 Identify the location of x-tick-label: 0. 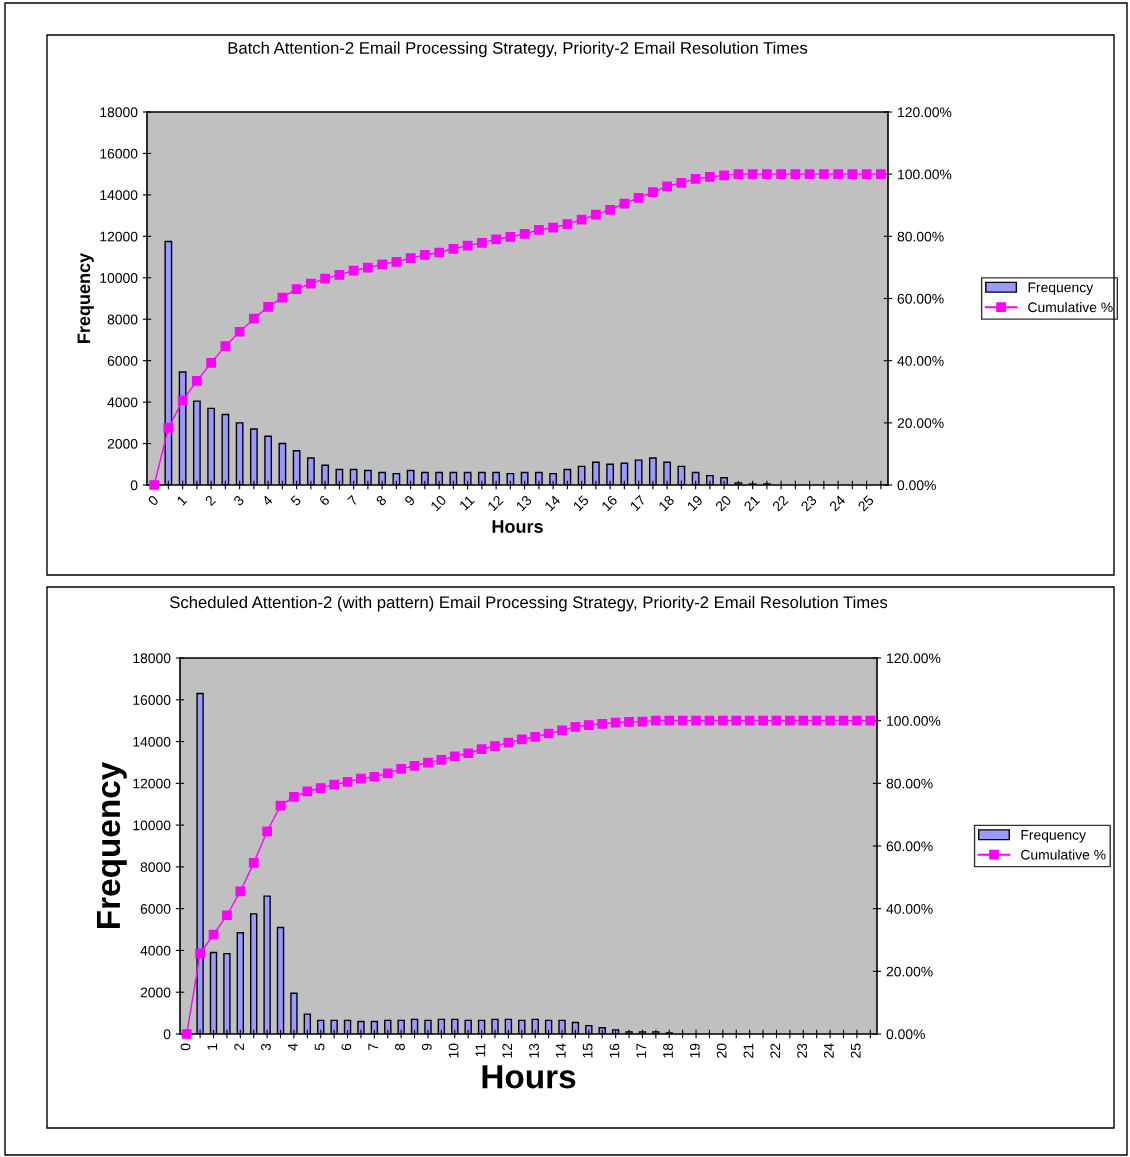
(185, 1047).